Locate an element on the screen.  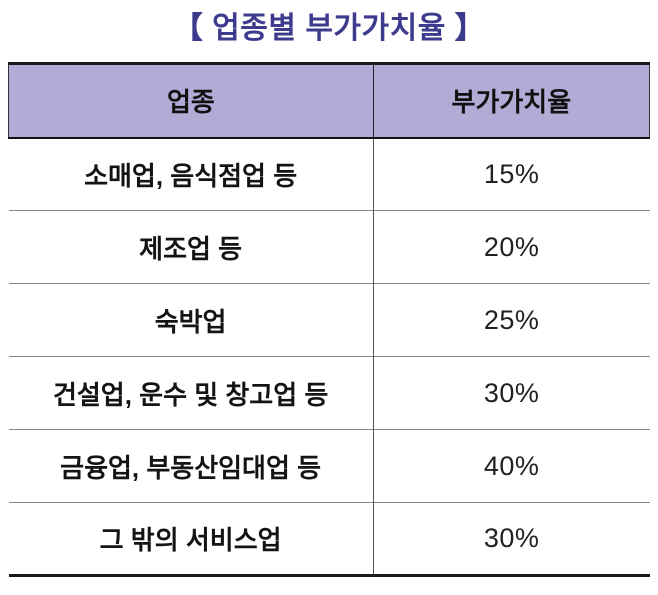
industry-cell: 제조업 등 is located at coordinates (191, 247).